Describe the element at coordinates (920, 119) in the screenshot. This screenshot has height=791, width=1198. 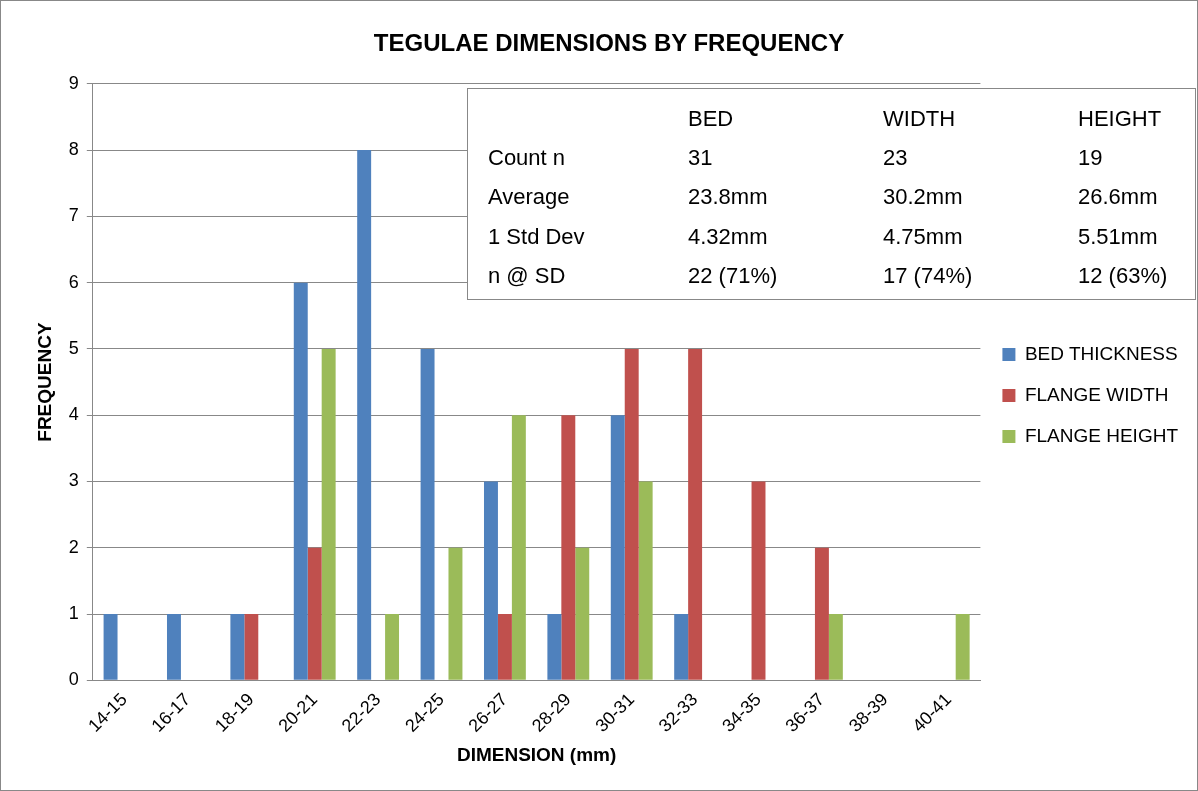
I see `annotation: WIDTH` at that location.